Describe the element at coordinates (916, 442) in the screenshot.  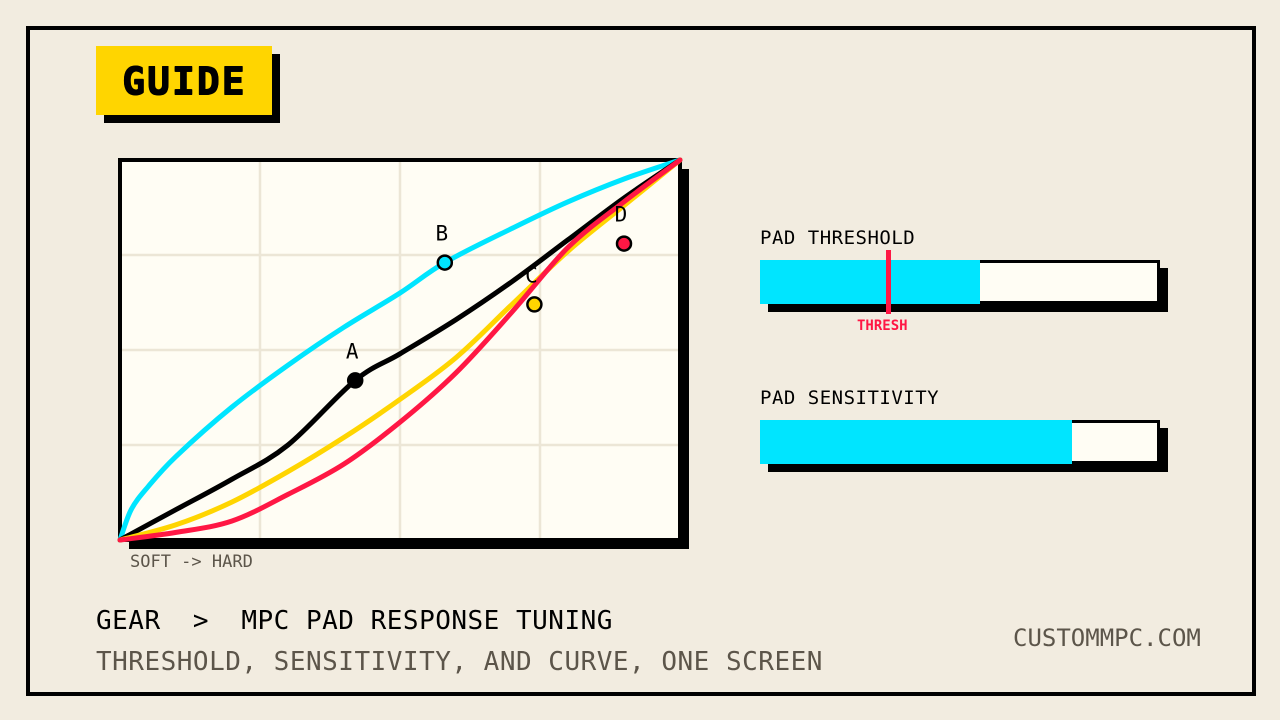
I see `sensitivity-fill` at that location.